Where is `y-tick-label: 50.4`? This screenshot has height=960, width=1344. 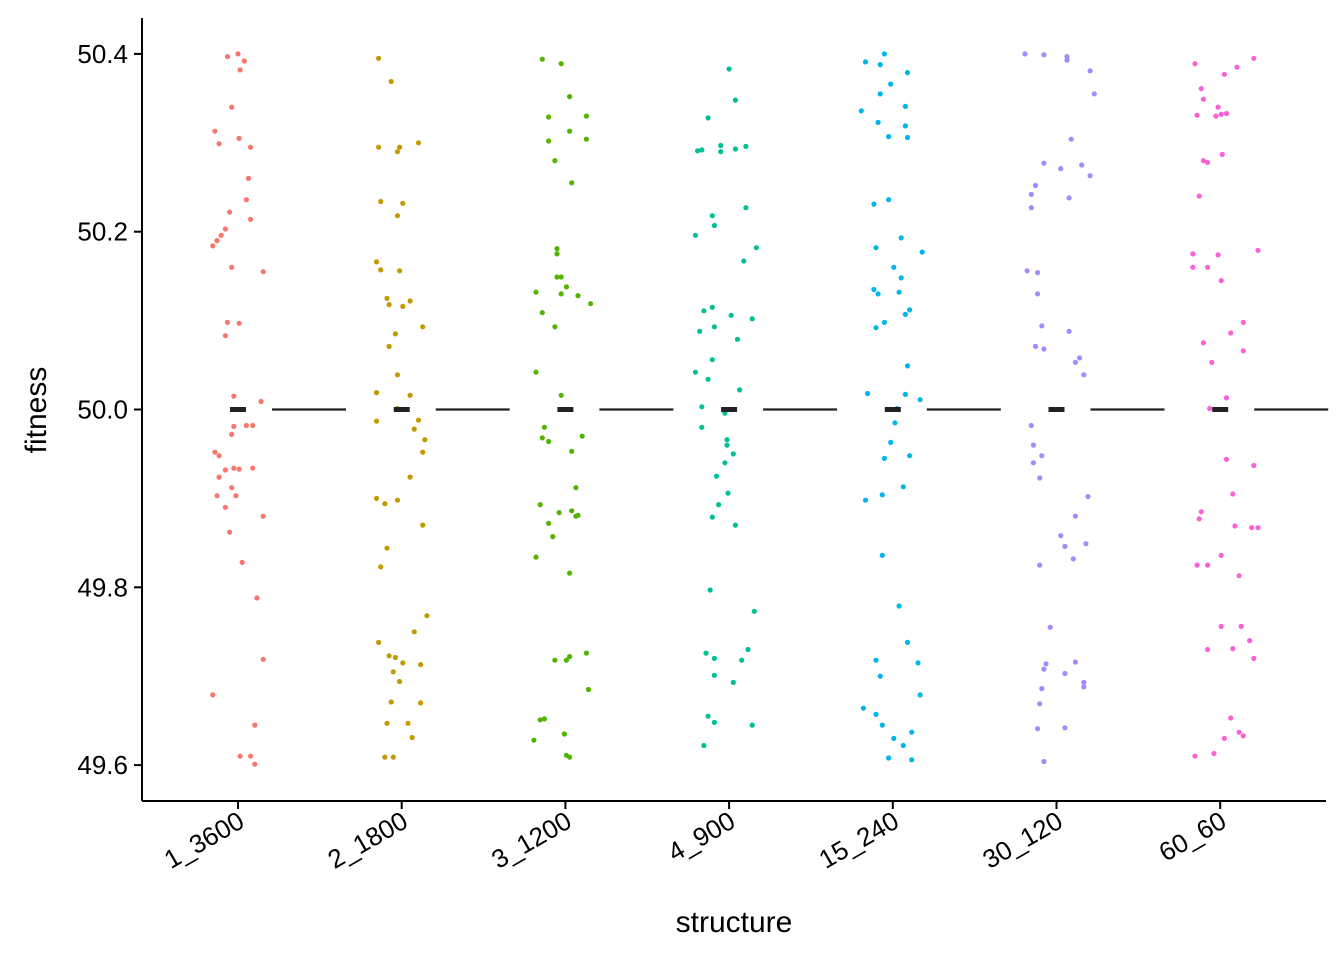 y-tick-label: 50.4 is located at coordinates (102, 54).